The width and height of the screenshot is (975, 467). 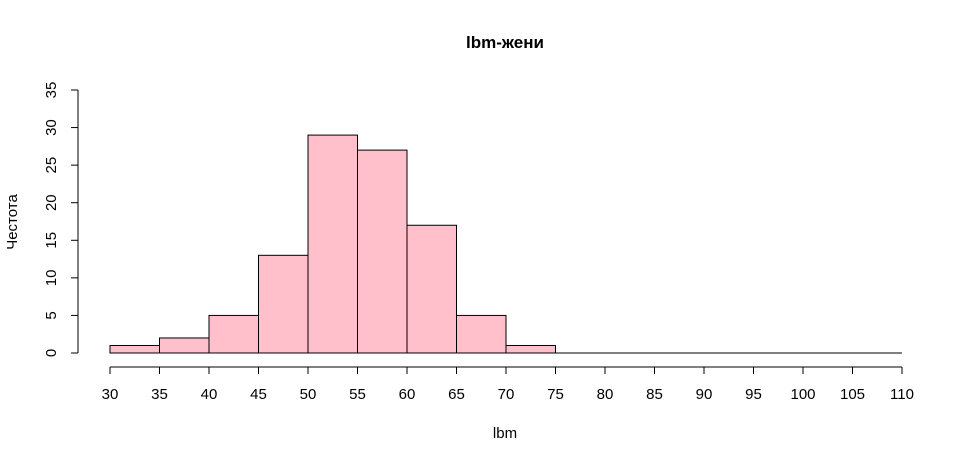 I want to click on x-tick-label: 80, so click(x=605, y=394).